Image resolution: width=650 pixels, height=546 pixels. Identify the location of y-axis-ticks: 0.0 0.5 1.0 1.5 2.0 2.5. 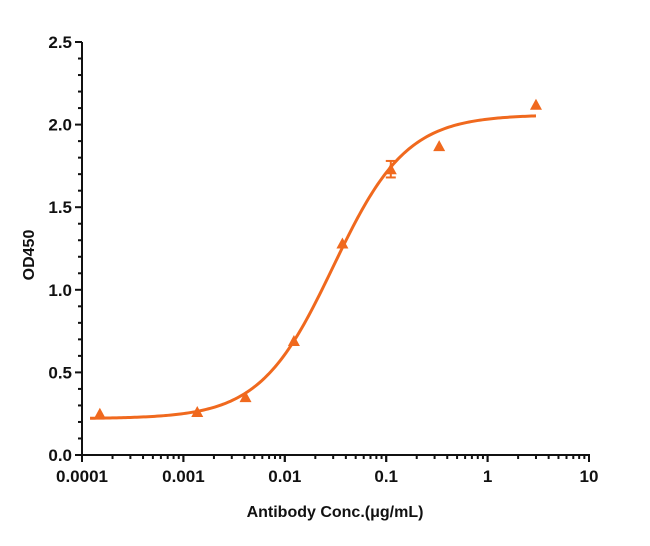
(65, 249).